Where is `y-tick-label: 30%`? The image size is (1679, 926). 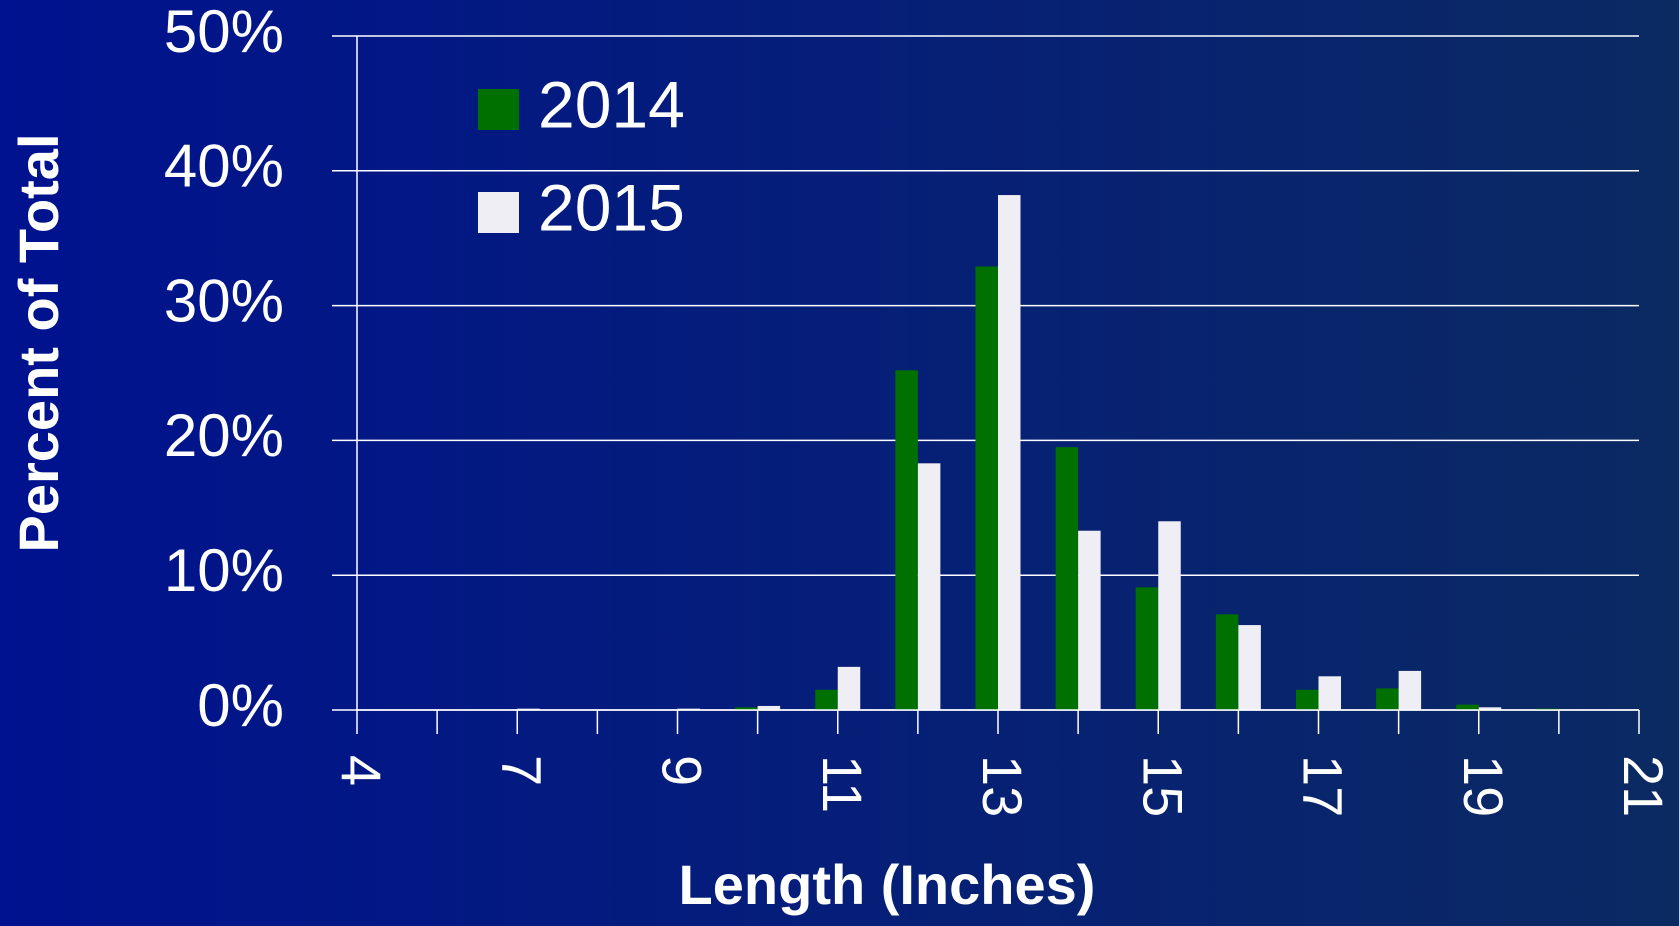
y-tick-label: 30% is located at coordinates (224, 300).